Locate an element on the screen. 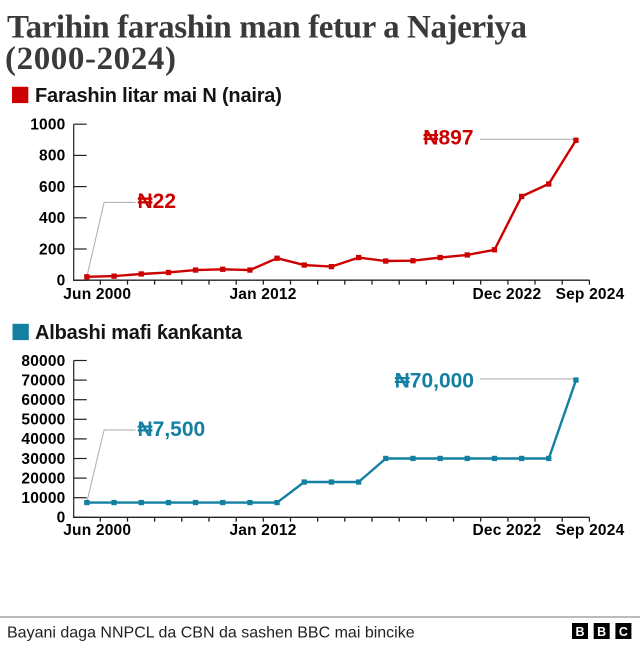 This screenshot has width=640, height=645. svg-text: 600 is located at coordinates (52, 187).